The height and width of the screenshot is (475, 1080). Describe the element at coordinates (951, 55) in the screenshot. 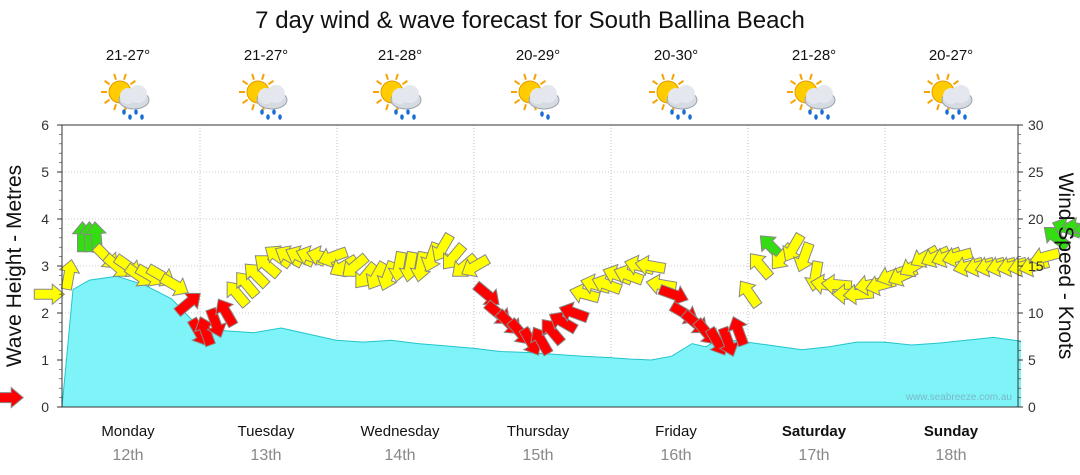

I see `day-temperature: 20-27°` at that location.